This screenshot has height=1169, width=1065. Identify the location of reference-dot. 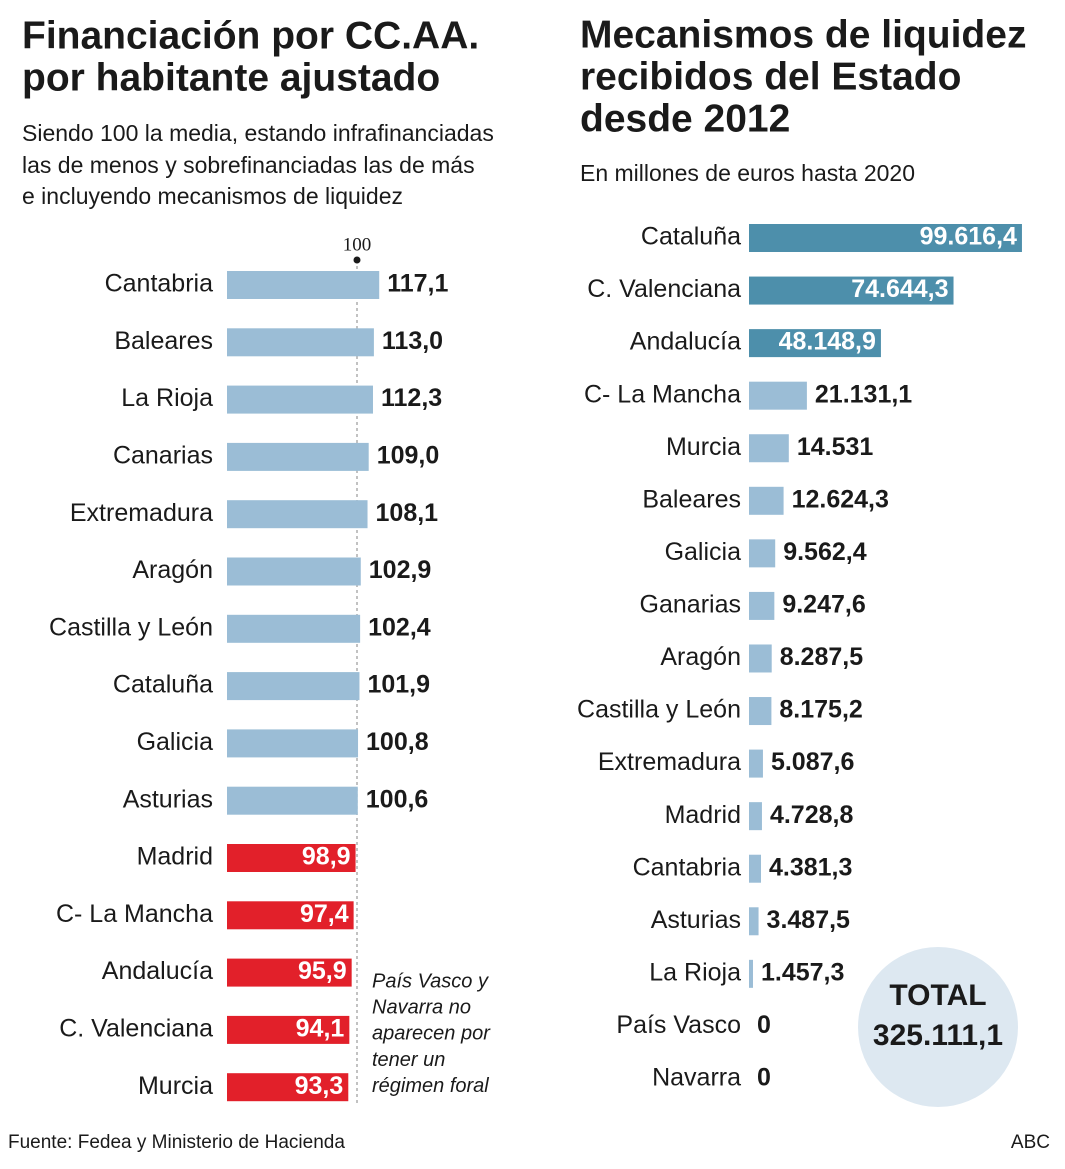
(357, 260).